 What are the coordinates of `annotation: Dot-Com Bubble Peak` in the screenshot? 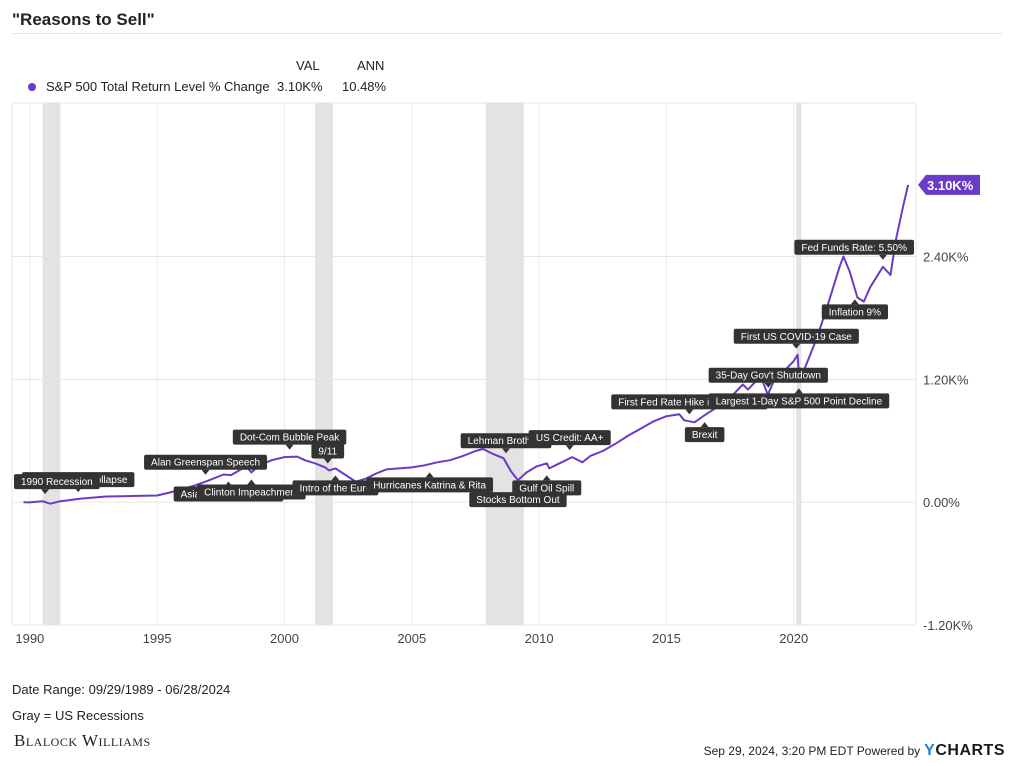 It's located at (289, 439).